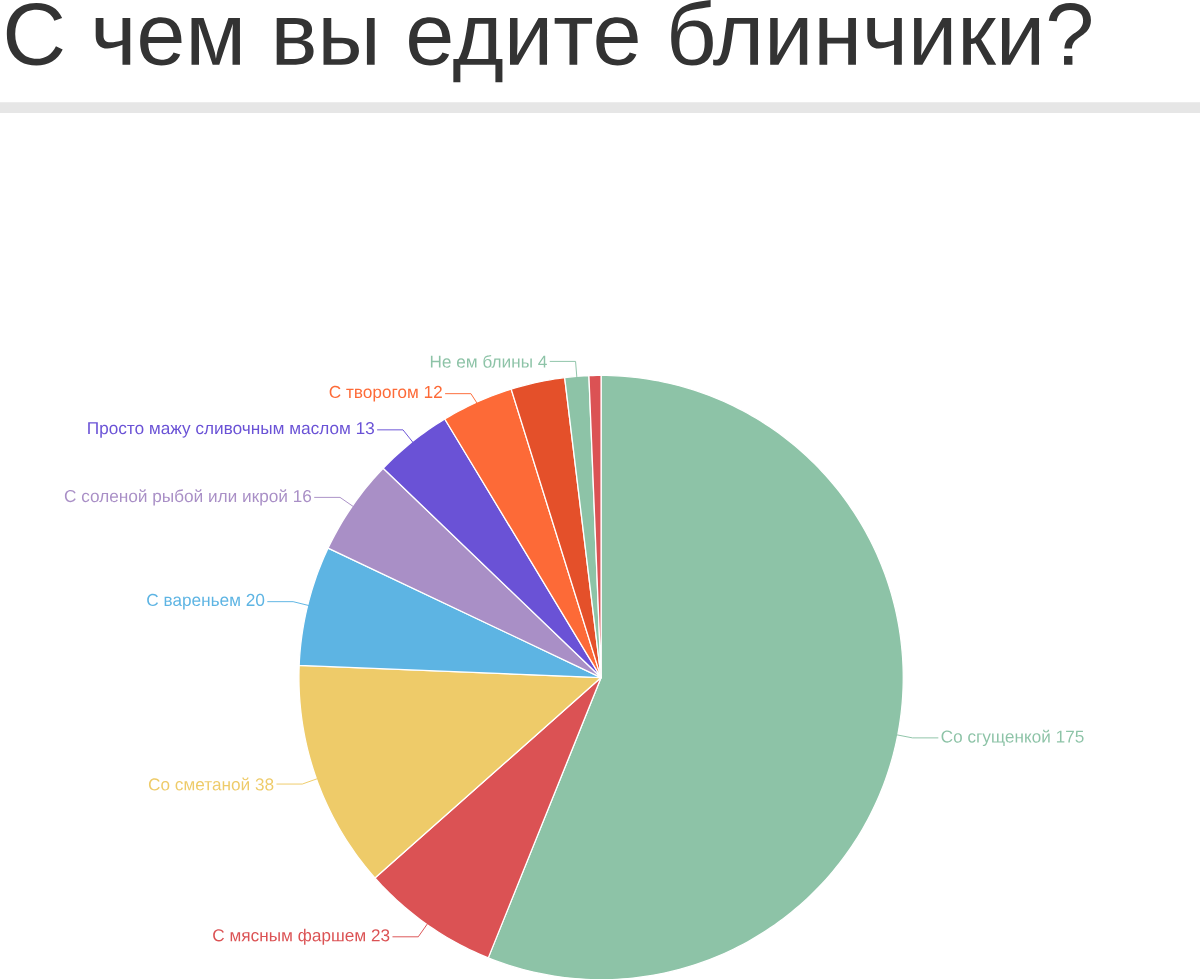 Image resolution: width=1200 pixels, height=980 pixels. Describe the element at coordinates (481, 361) in the screenshot. I see `slice-label: Не ем блины` at that location.